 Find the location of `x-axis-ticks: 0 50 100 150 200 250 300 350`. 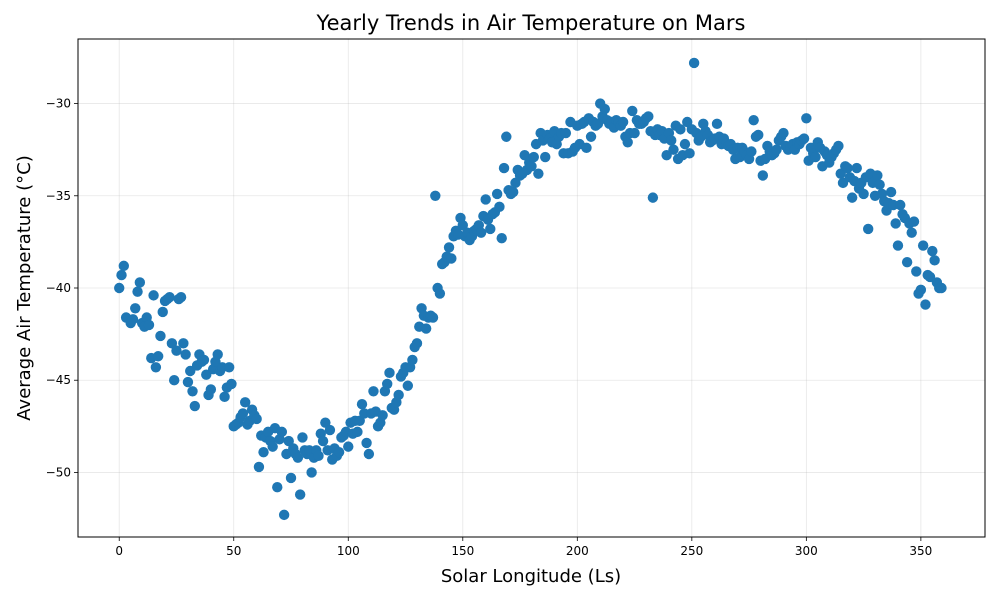

x-axis-ticks: 0 50 100 150 200 250 300 350 is located at coordinates (523, 547).